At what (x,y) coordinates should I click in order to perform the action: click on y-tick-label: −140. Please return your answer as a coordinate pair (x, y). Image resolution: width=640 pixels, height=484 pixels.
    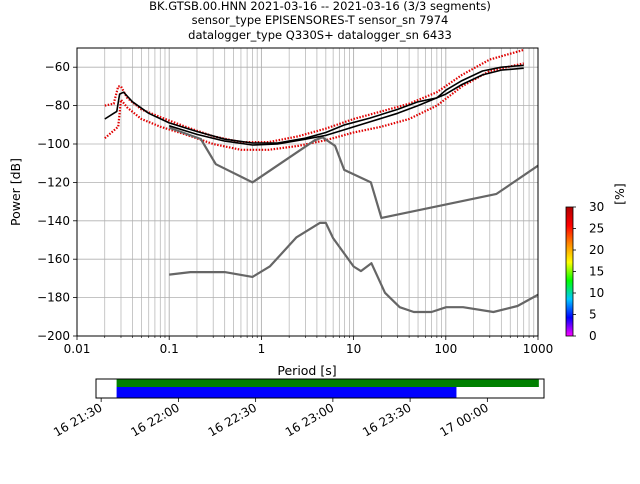
    Looking at the image, I should click on (53, 221).